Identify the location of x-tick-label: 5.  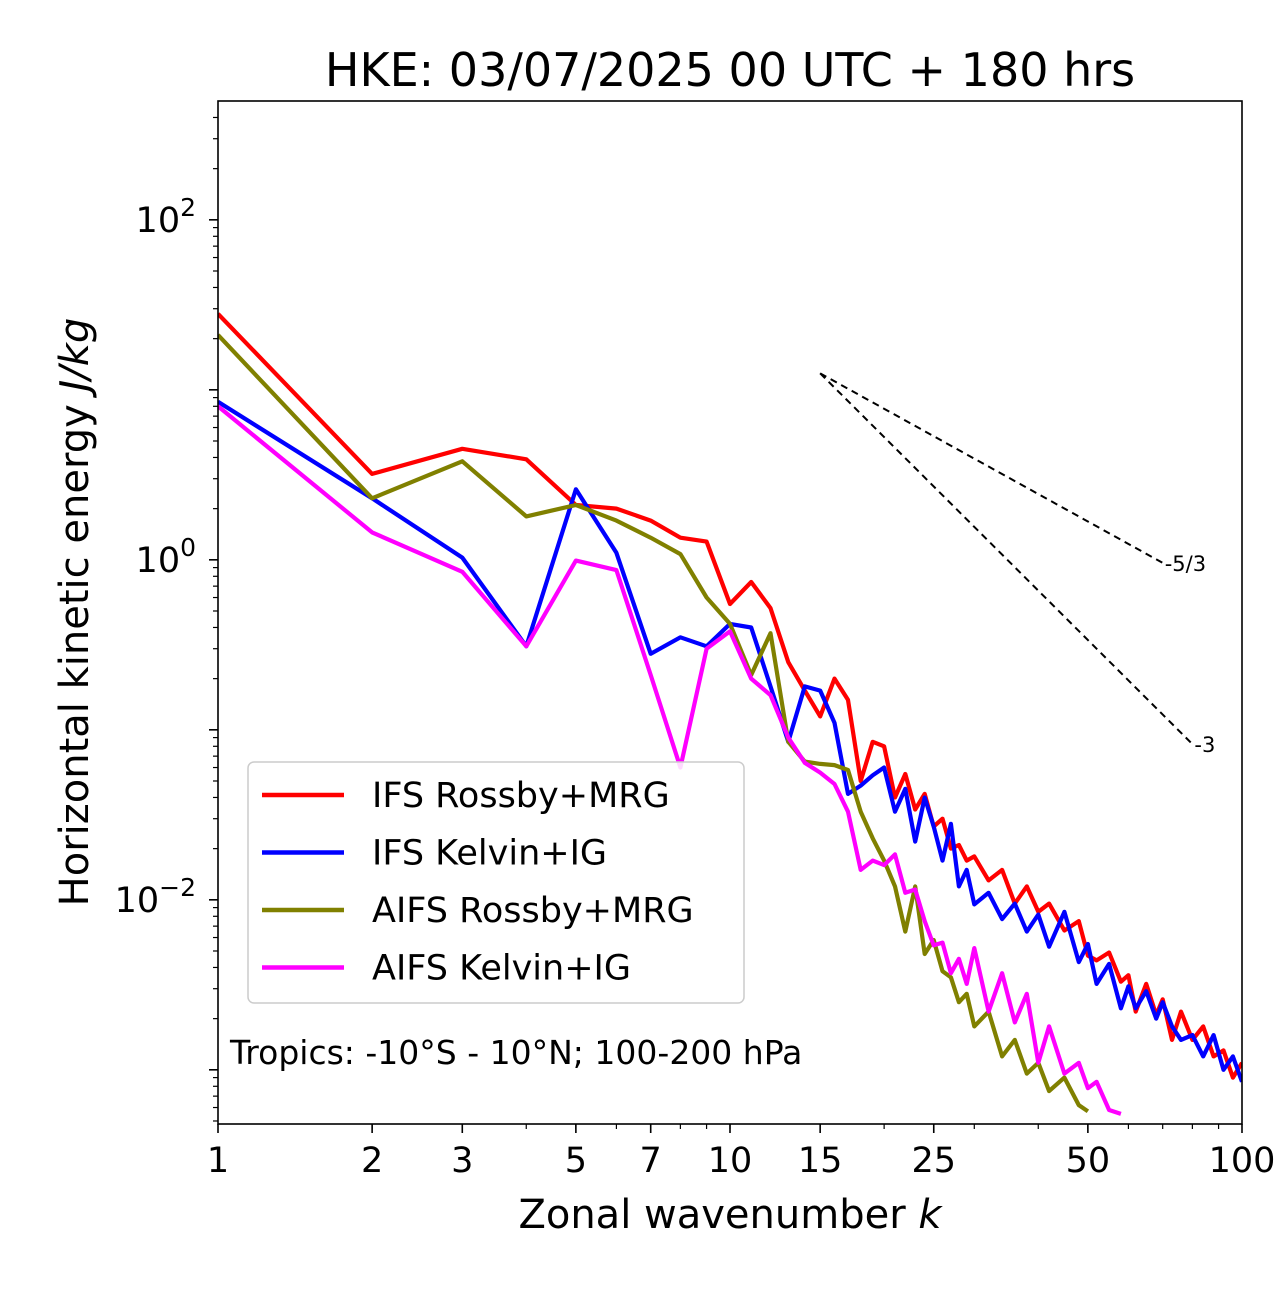
(576, 1161).